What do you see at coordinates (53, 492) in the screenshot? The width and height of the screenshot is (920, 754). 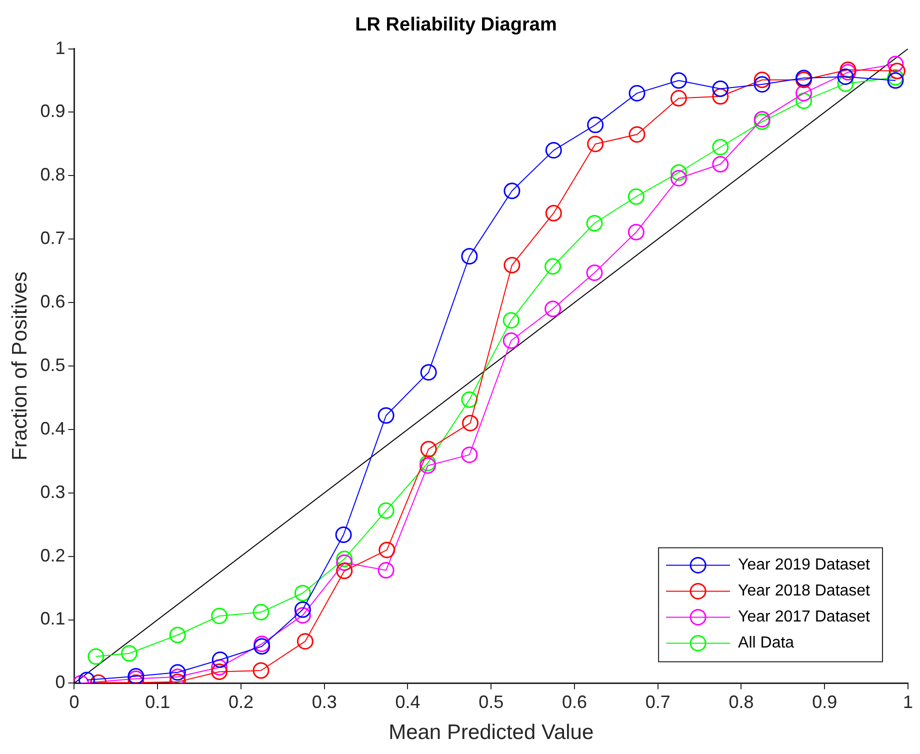 I see `y-tick-label: 0.3` at bounding box center [53, 492].